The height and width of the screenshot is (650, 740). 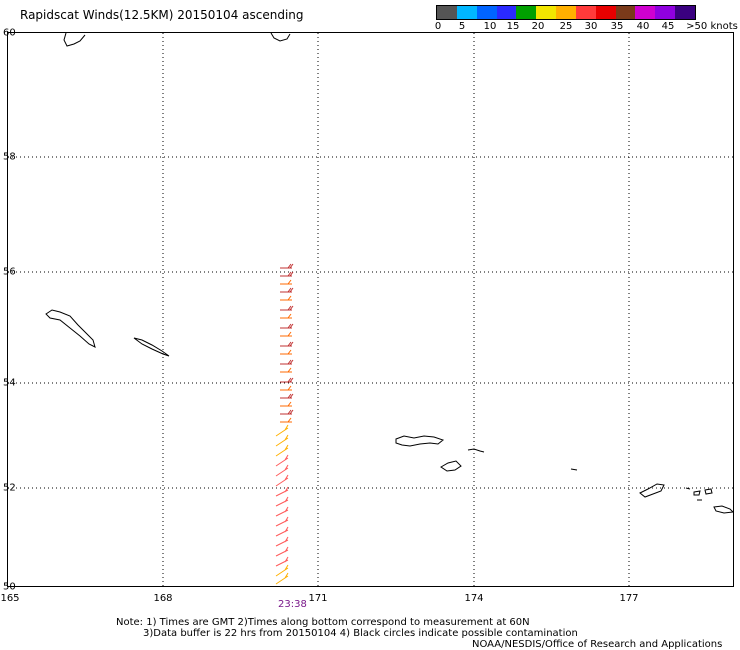 What do you see at coordinates (9, 587) in the screenshot?
I see `lat-label-50: 50` at bounding box center [9, 587].